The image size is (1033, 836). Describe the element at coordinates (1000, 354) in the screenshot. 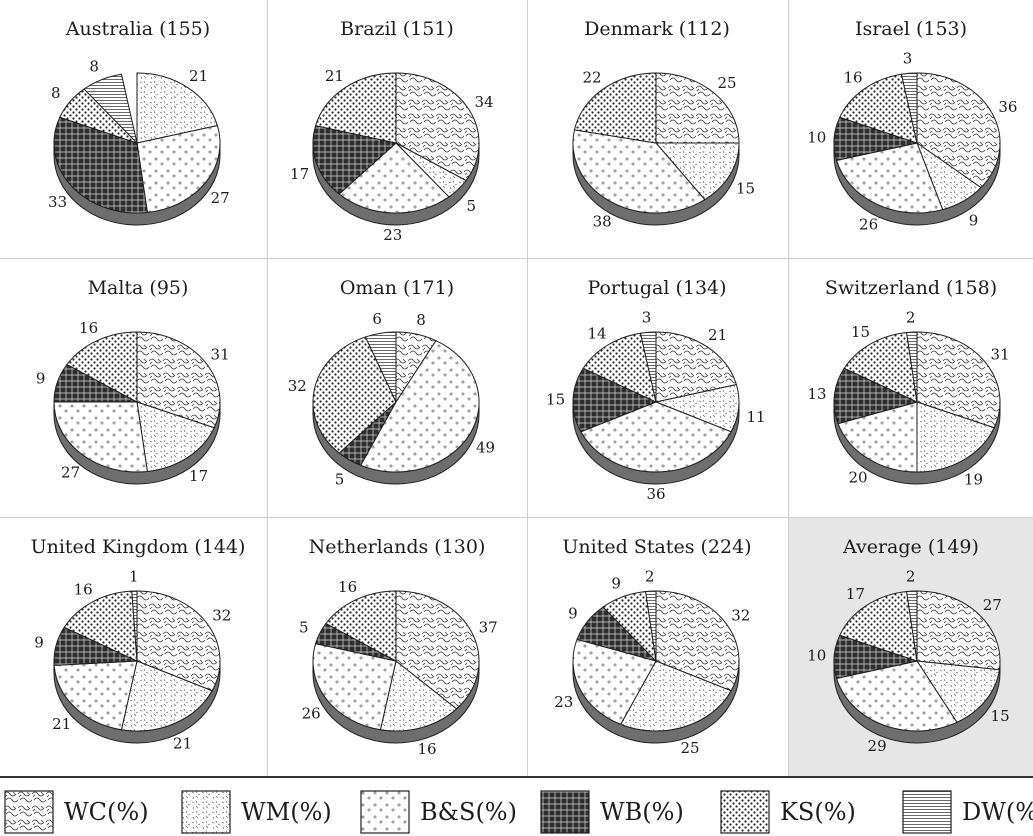

I see `slice-value-label: 31` at that location.